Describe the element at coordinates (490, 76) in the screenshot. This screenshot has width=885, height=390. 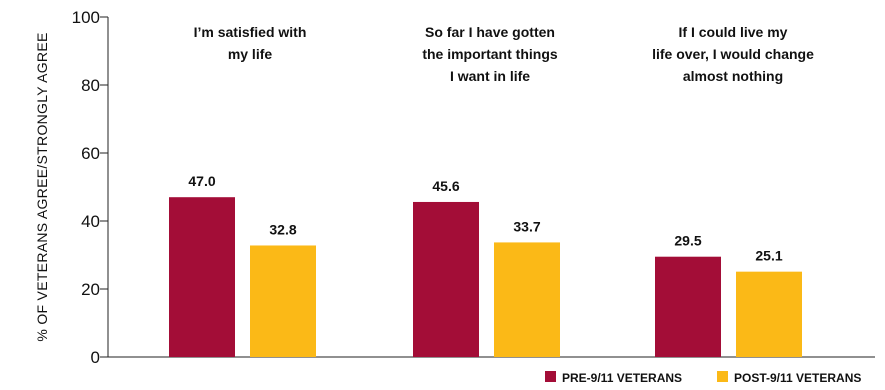
I see `category-label: I want in life` at that location.